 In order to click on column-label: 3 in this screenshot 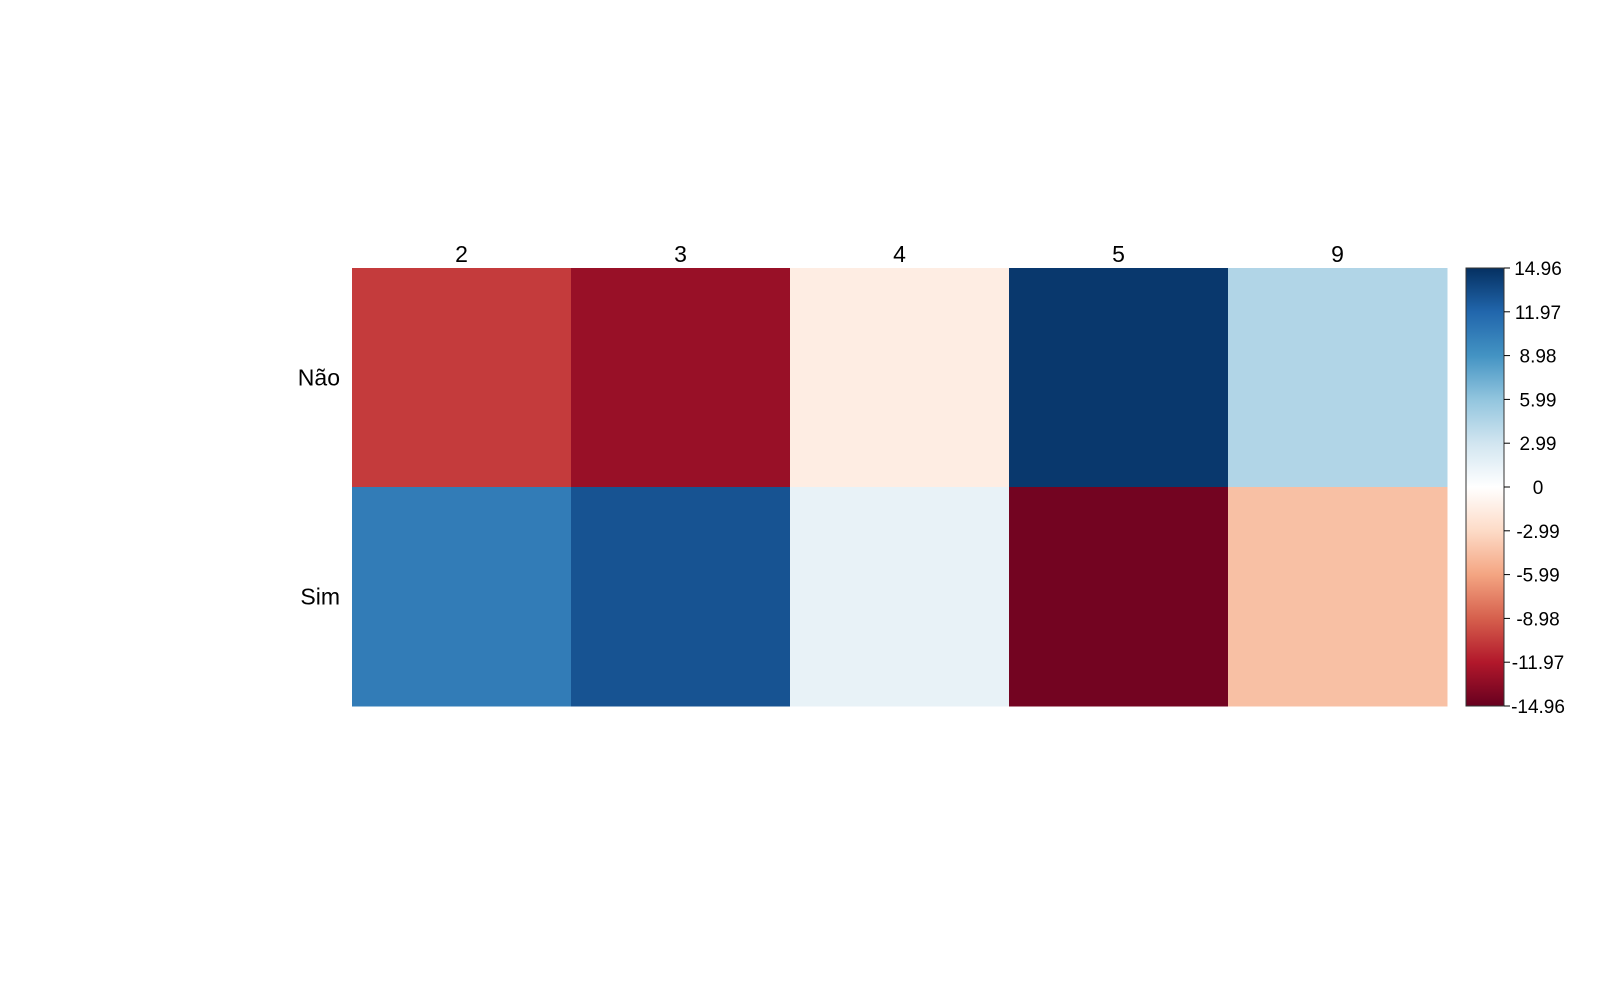, I will do `click(680, 254)`.